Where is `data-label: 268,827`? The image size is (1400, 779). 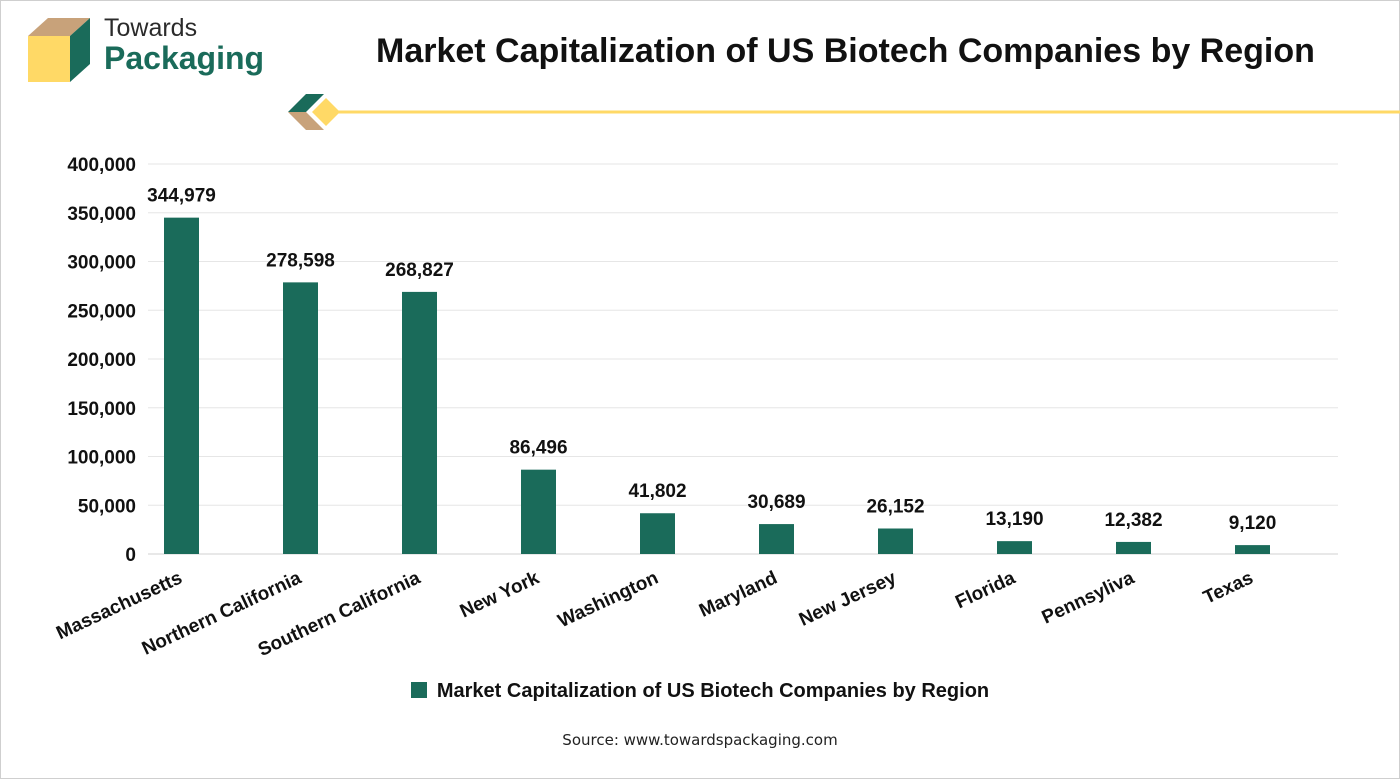 data-label: 268,827 is located at coordinates (419, 270).